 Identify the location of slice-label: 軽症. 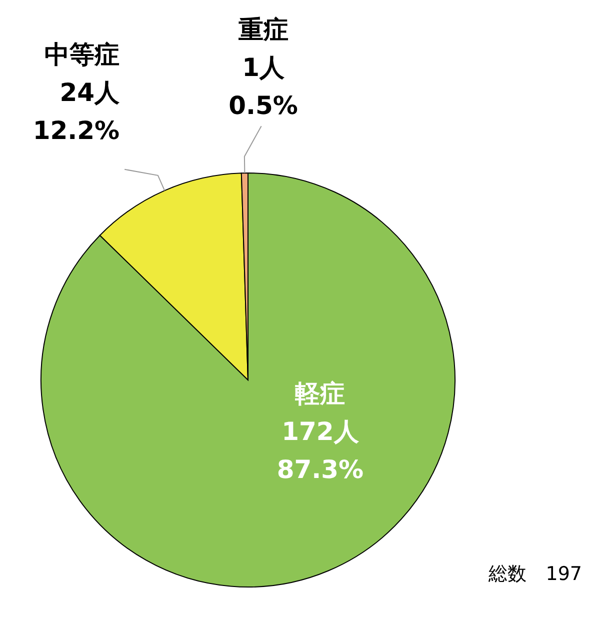
(320, 393).